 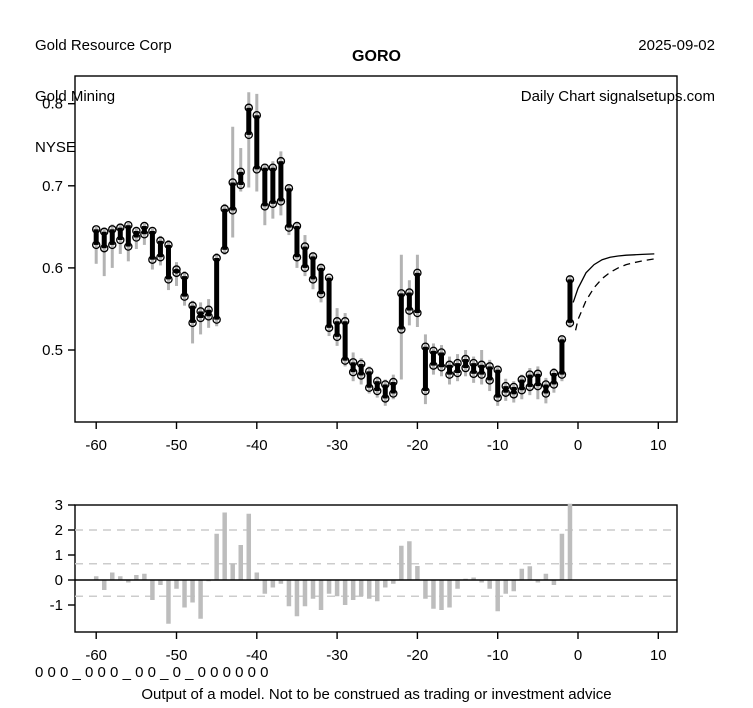 I want to click on x-tick-label: -30, so click(x=337, y=445).